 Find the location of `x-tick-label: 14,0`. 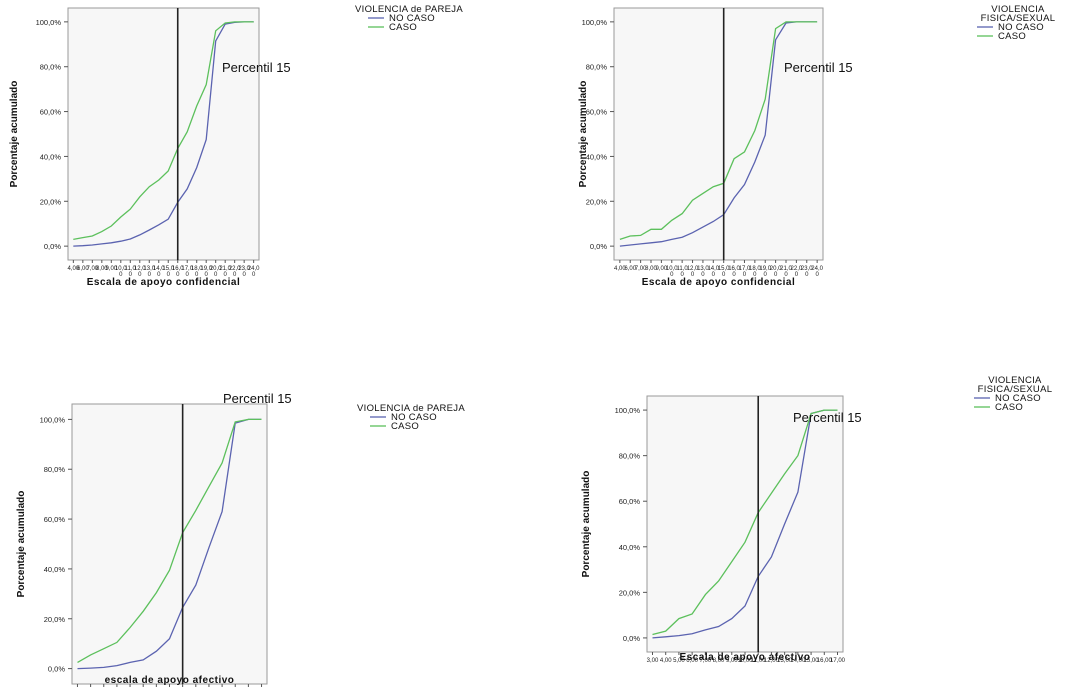

x-tick-label: 14,0 is located at coordinates (159, 269).